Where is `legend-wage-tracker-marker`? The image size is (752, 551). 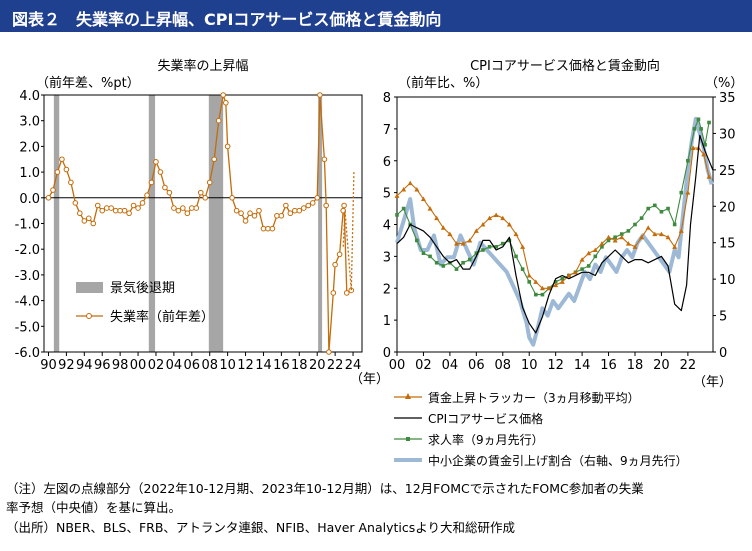 legend-wage-tracker-marker is located at coordinates (408, 396).